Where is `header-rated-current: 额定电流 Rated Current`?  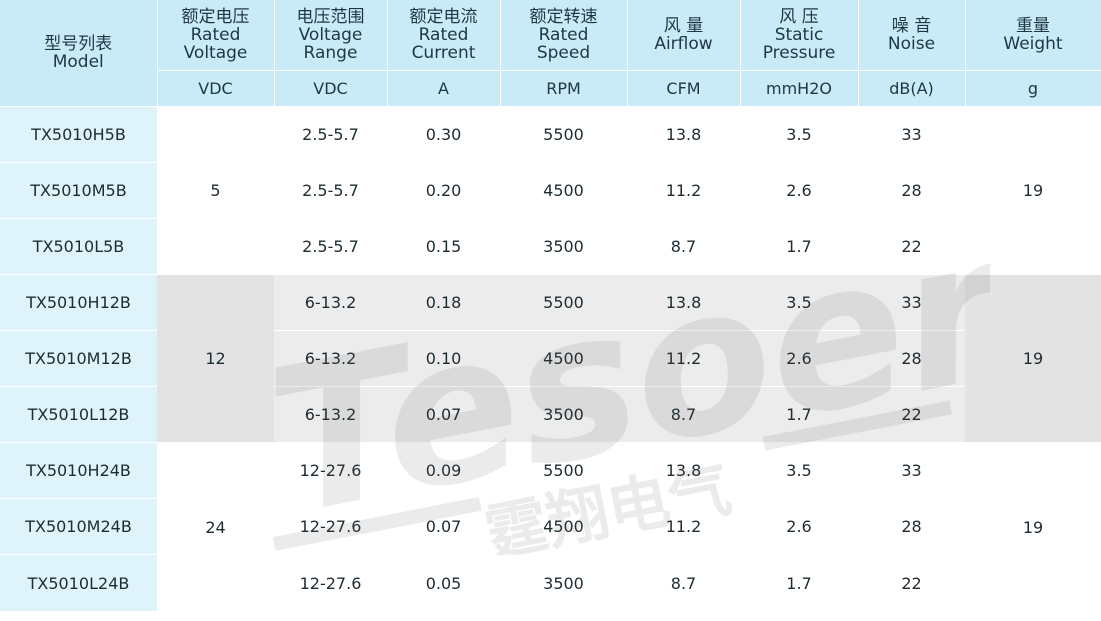
header-rated-current: 额定电流 Rated Current is located at coordinates (444, 35).